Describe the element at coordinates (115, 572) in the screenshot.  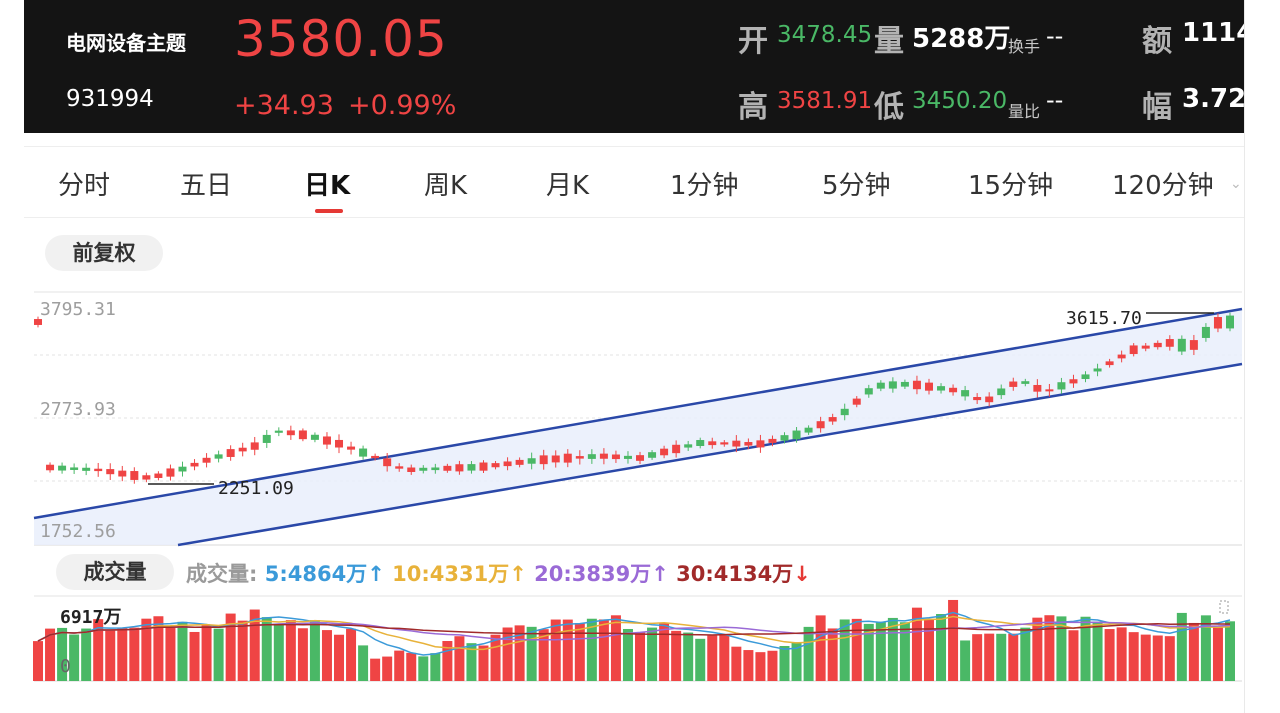
I see `volume-indicator-button: 成交量` at that location.